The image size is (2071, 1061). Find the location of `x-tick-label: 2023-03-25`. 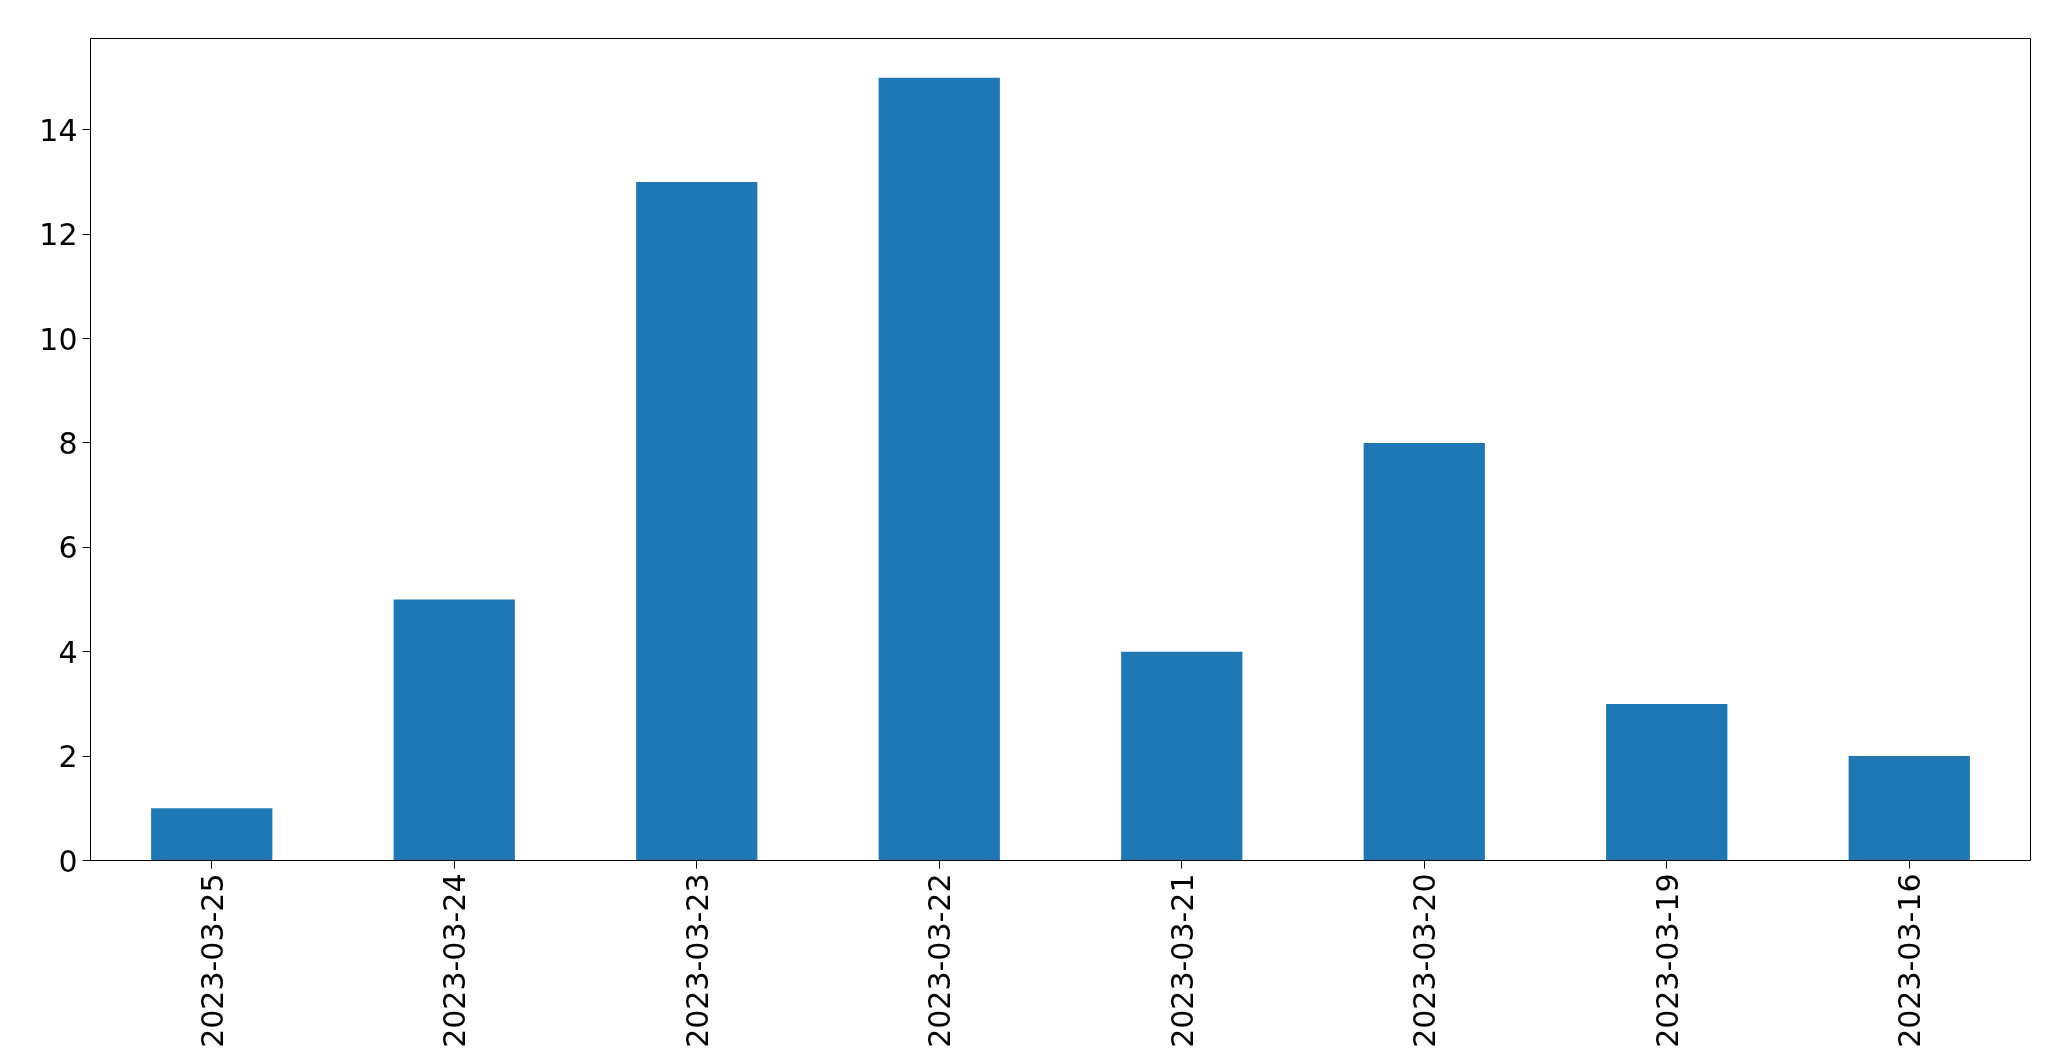

x-tick-label: 2023-03-25 is located at coordinates (212, 960).